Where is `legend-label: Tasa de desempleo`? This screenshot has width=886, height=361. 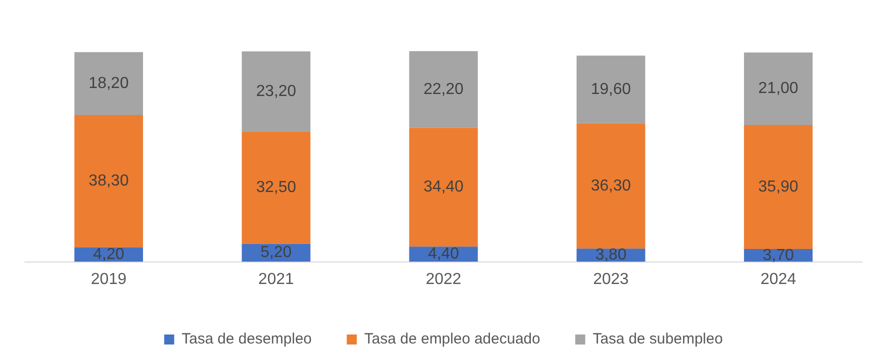 legend-label: Tasa de desempleo is located at coordinates (247, 339).